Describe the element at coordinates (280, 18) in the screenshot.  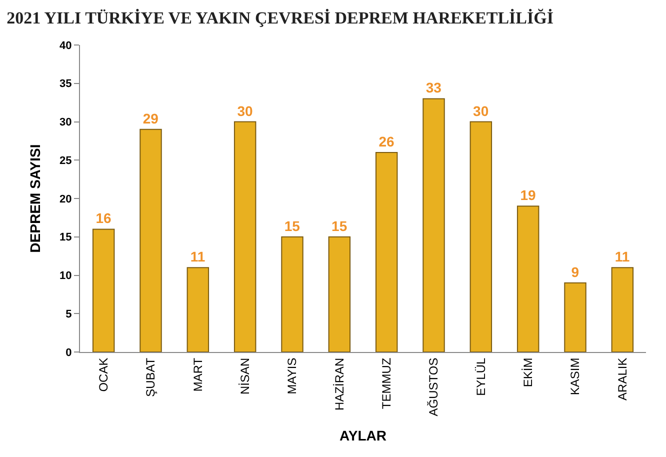
I see `chart-title: 2021 YILI TÜRKİYE VE YAKIN ÇEVRESİ DEPREM HAREKETLİLİĞİ` at that location.